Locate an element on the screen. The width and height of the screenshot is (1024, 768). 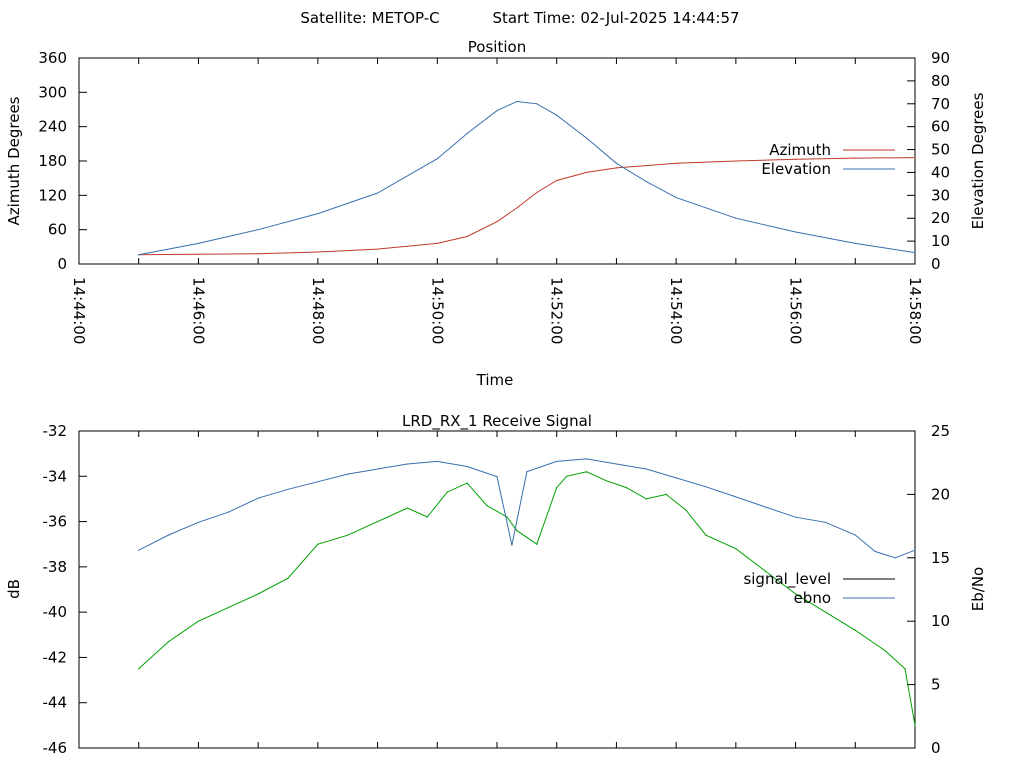
azimuth-axis-label: Azimuth Degrees is located at coordinates (14, 160).